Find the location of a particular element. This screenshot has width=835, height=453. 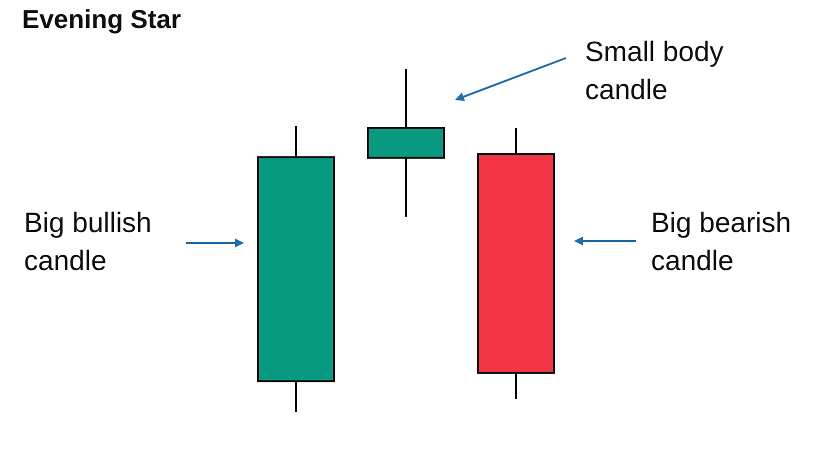

text: Small body candle is located at coordinates (655, 71).